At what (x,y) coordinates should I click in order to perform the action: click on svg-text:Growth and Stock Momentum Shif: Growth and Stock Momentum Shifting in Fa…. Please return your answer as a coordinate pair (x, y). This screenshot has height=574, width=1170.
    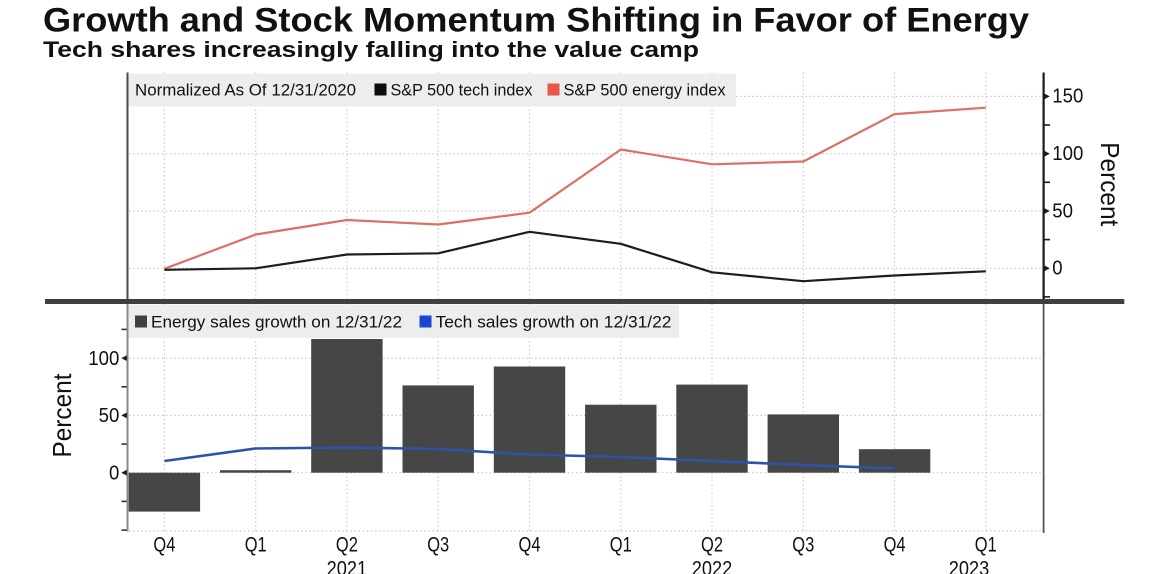
    Looking at the image, I should click on (536, 21).